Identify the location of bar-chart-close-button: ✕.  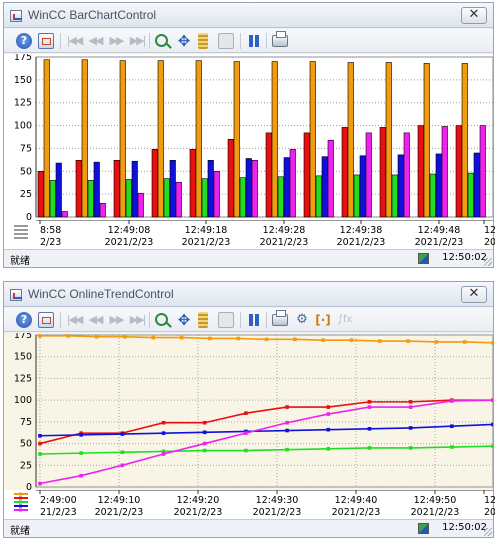
(474, 15).